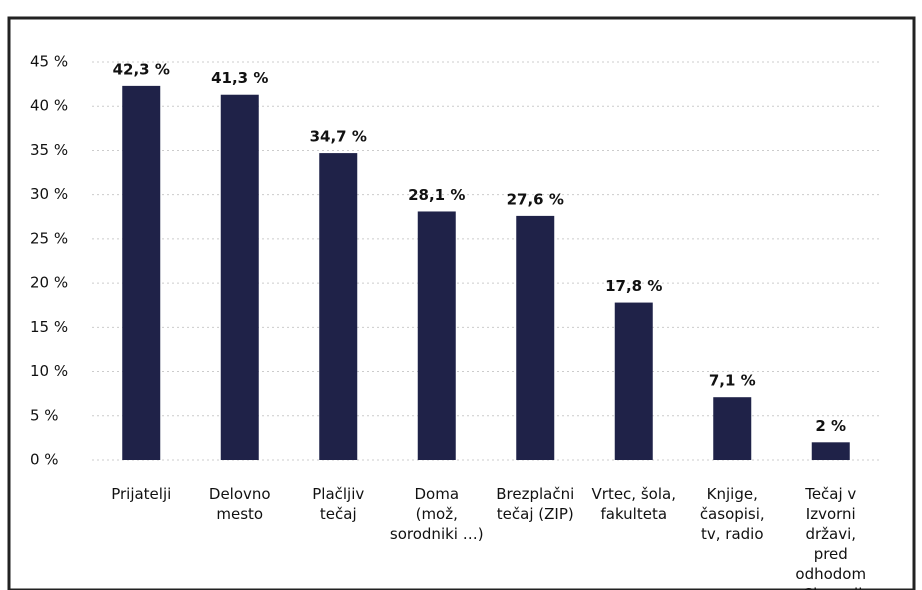  What do you see at coordinates (338, 504) in the screenshot?
I see `x-tick-label: Plačljiv tečaj` at bounding box center [338, 504].